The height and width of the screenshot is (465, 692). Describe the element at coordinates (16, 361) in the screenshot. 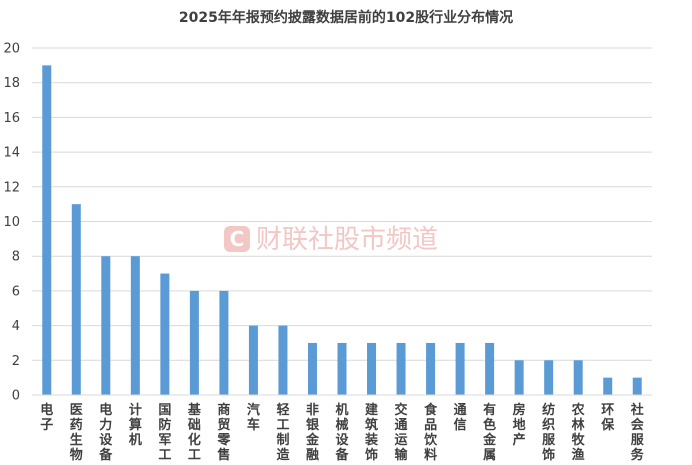

I see `y-tick-label: 2` at that location.